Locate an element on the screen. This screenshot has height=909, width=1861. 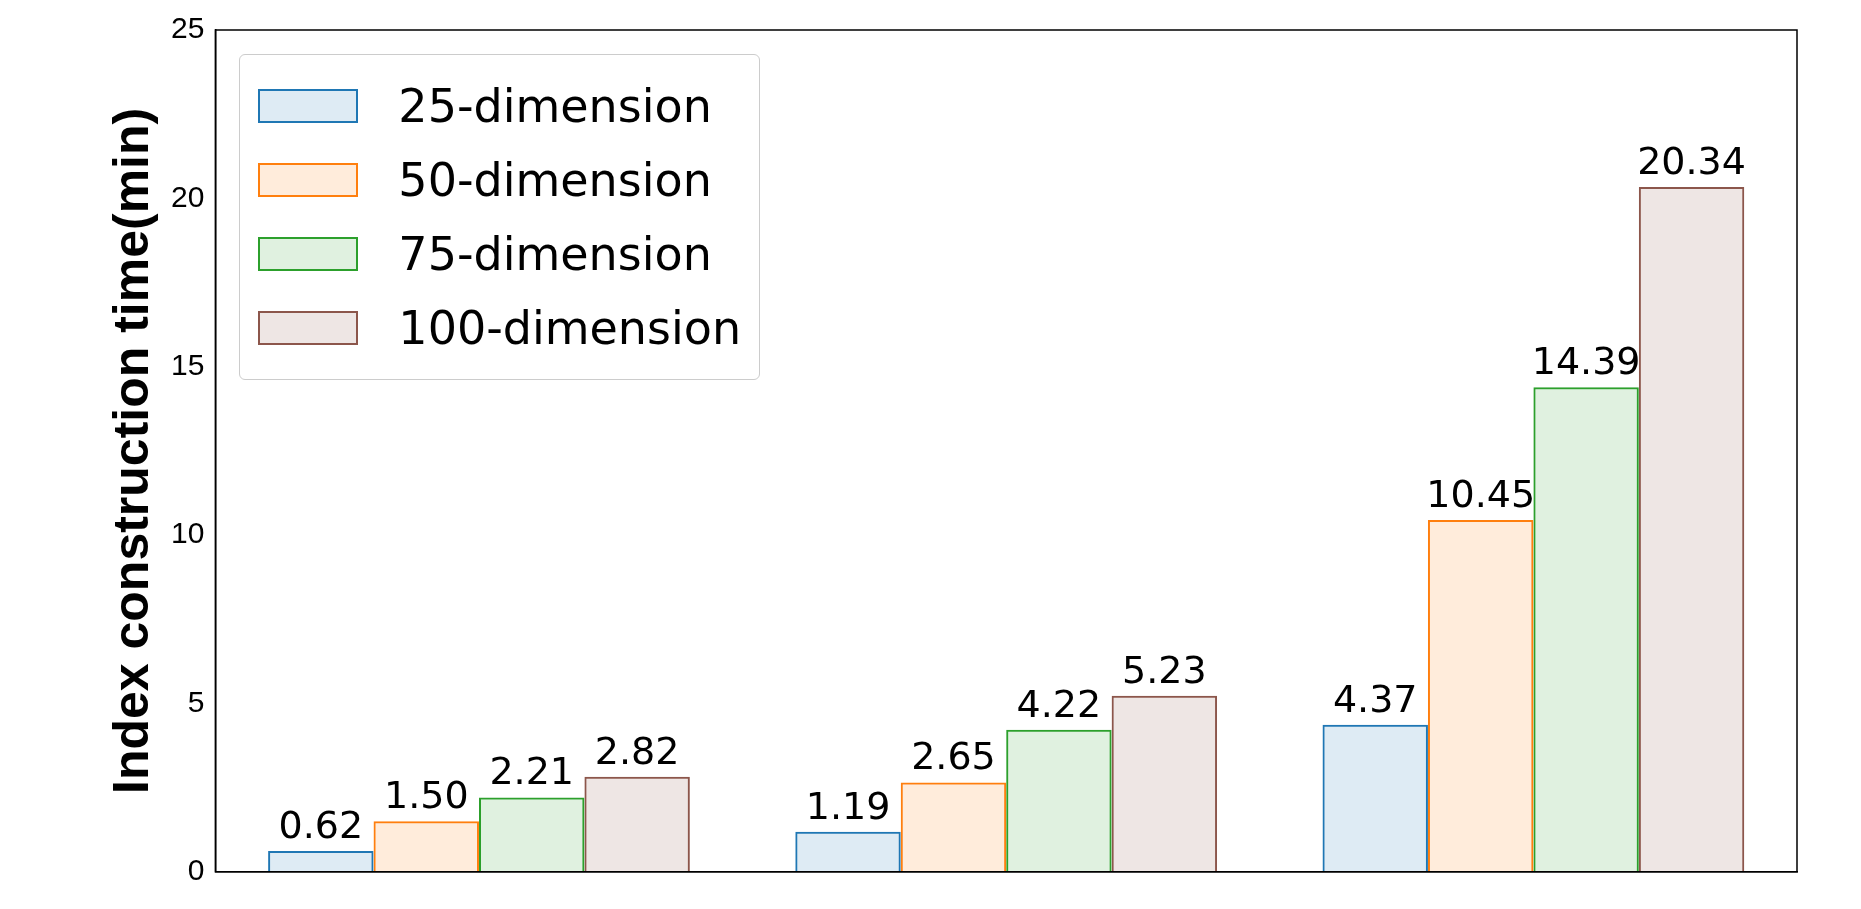
data-label: 4.37 is located at coordinates (1375, 698).